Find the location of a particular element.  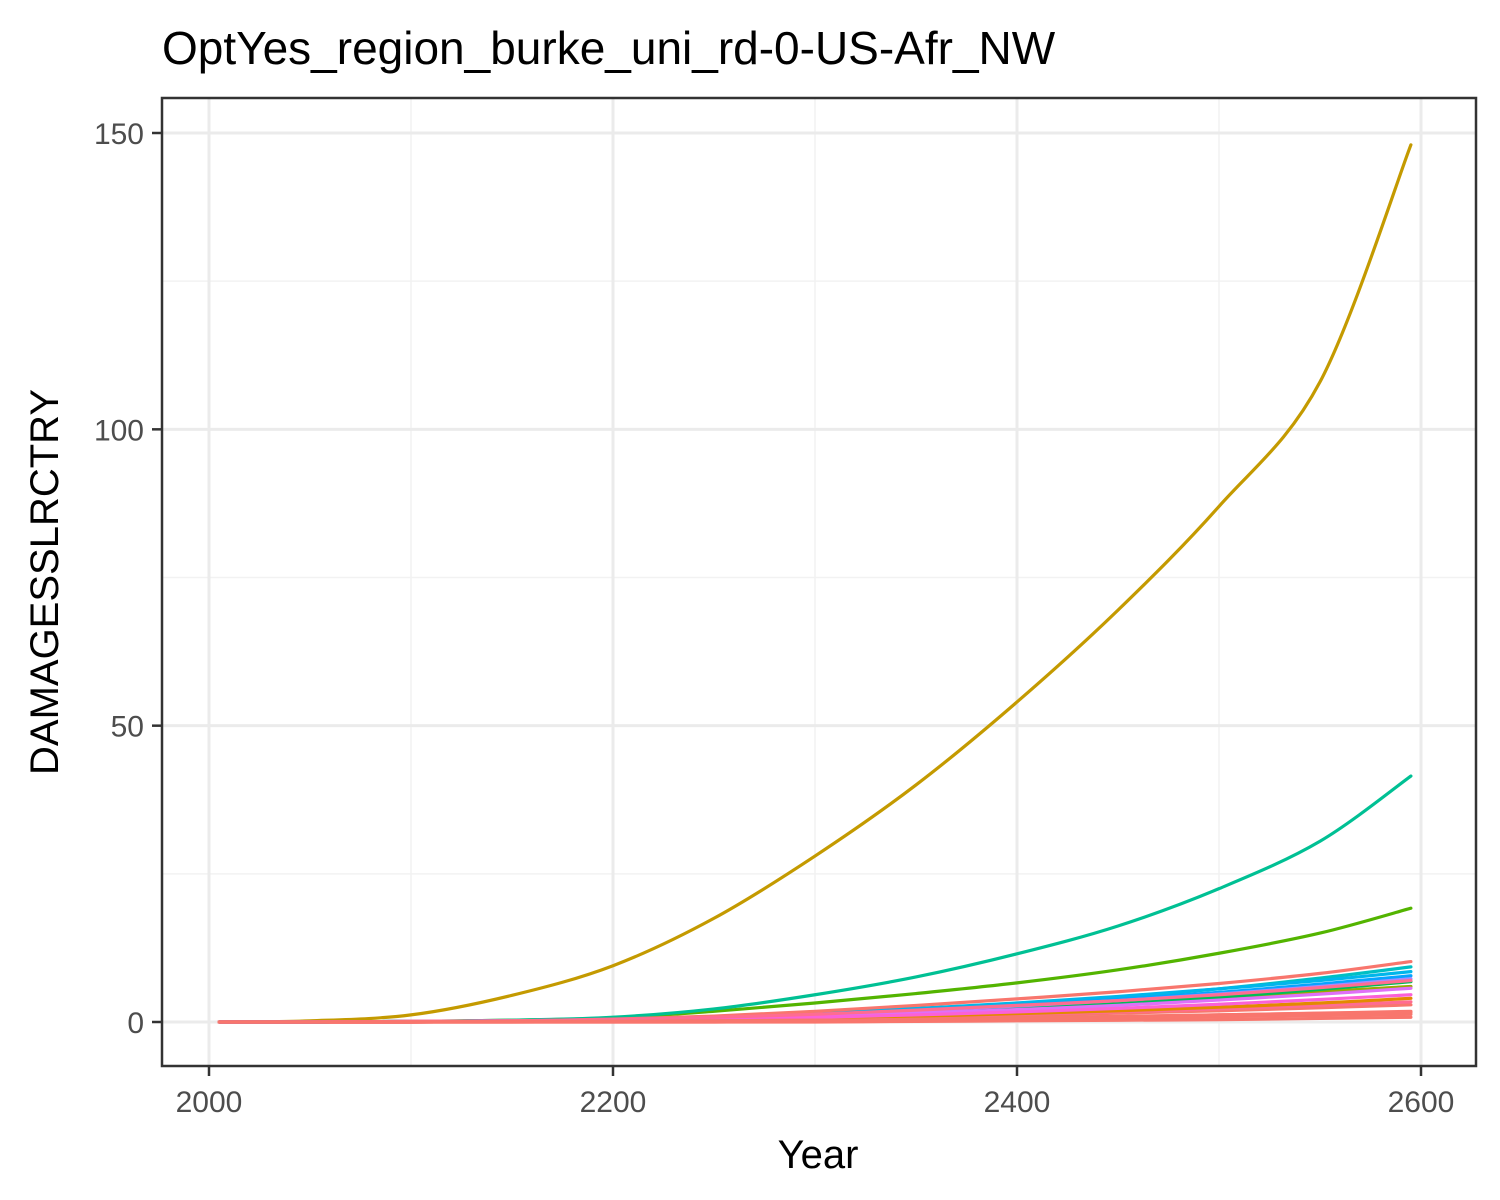

chart-title: OptYes_region_burke_uni_rd-0-US-Afr_NW is located at coordinates (609, 48).